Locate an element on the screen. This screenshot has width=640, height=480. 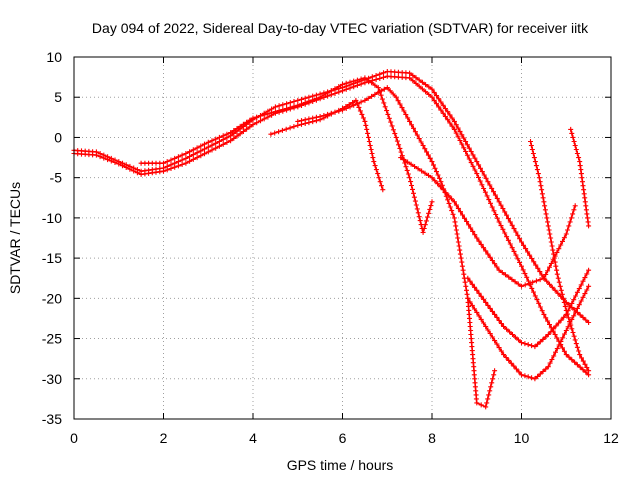
y-tick-label: -15 is located at coordinates (52, 258).